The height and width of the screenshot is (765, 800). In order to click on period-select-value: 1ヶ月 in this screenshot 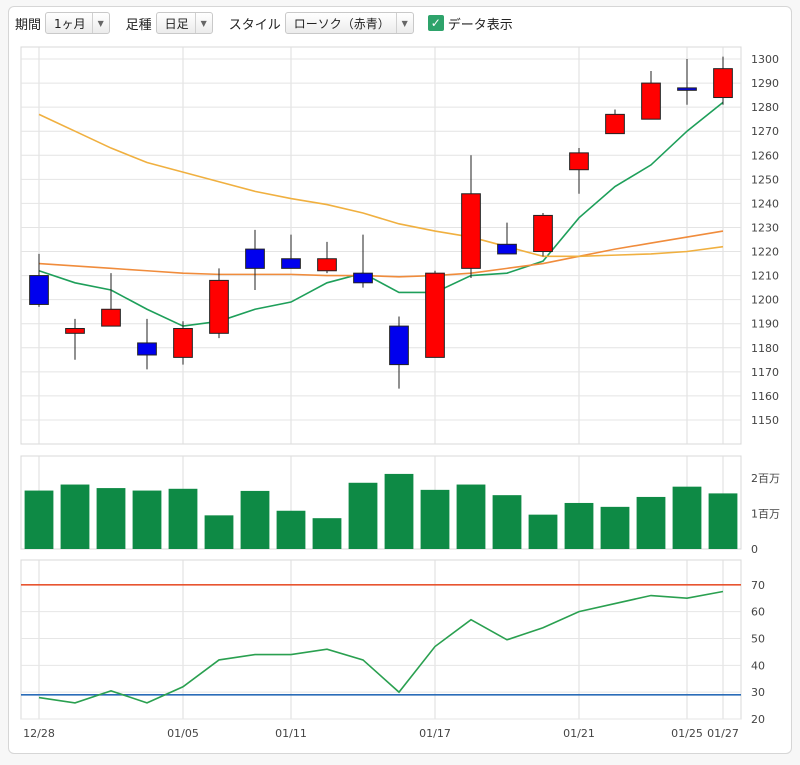, I will do `click(70, 23)`.